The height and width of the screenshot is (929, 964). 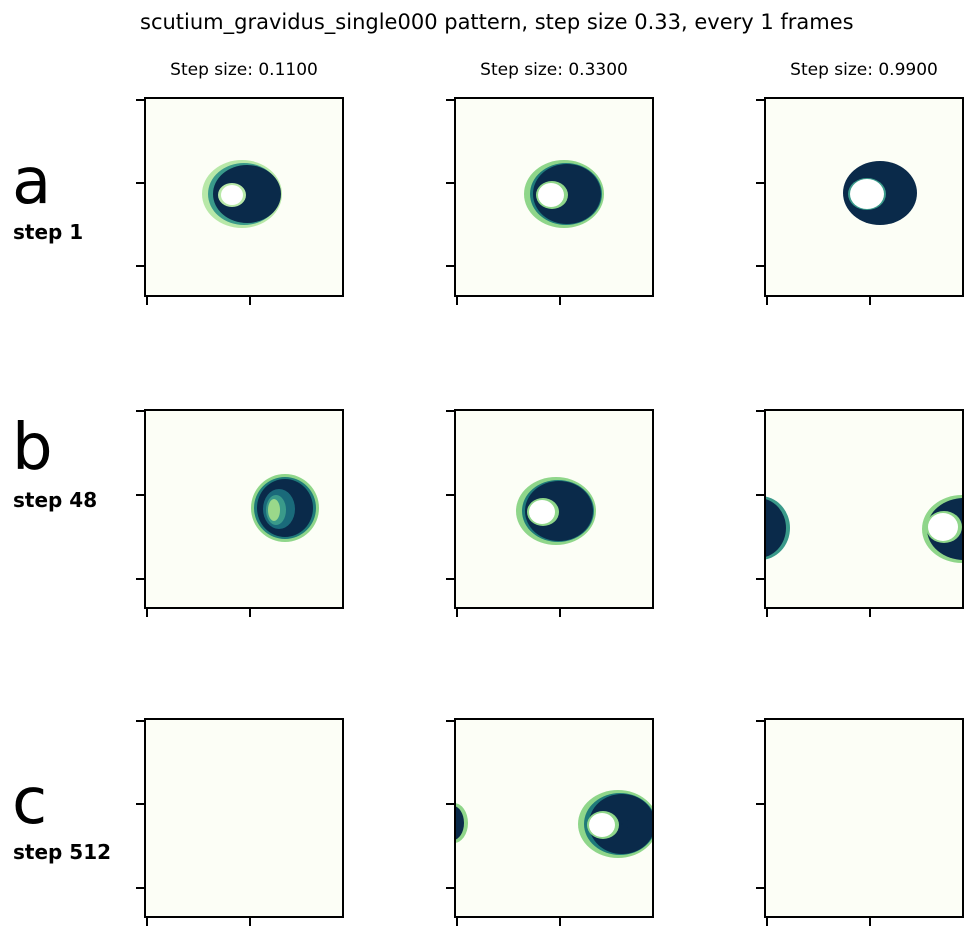 I want to click on row-step-a: step 1, so click(x=48, y=232).